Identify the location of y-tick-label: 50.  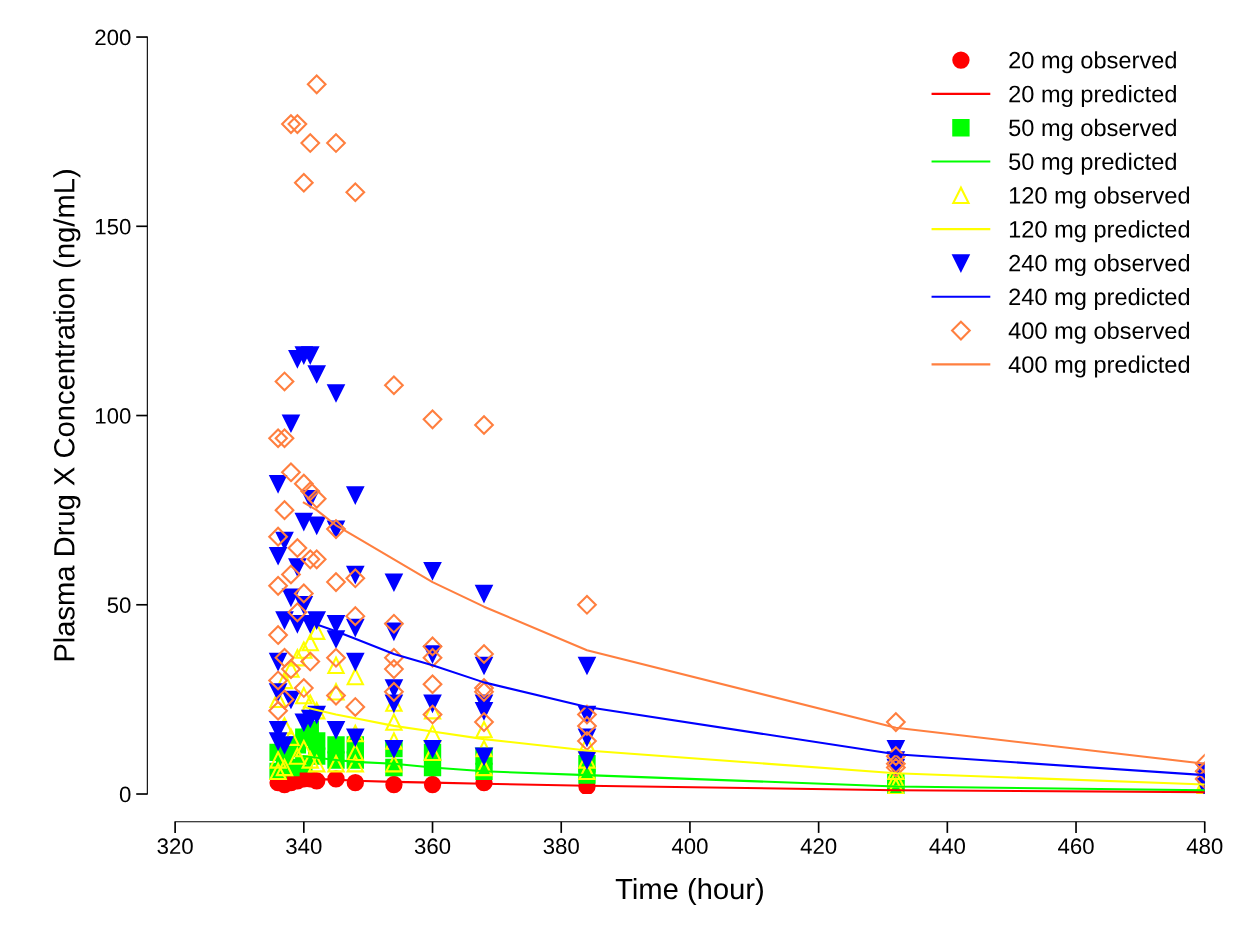
(119, 605).